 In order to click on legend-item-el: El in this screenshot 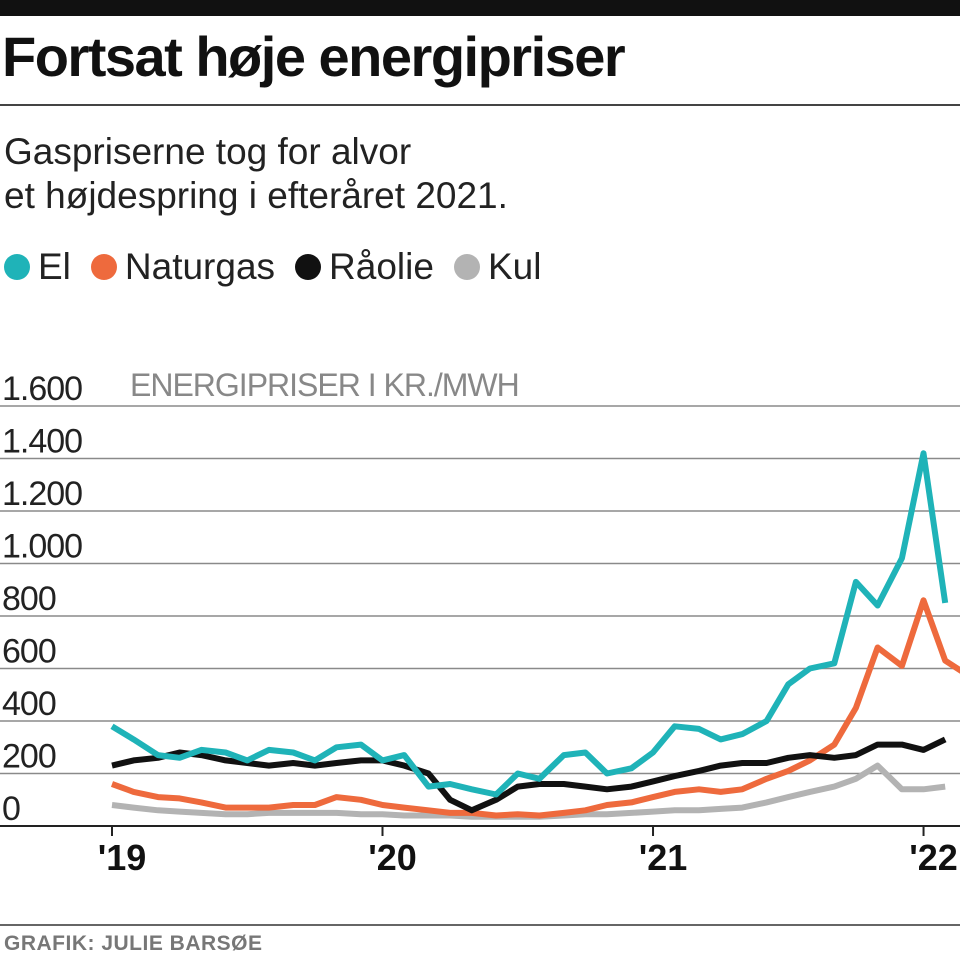, I will do `click(37, 267)`.